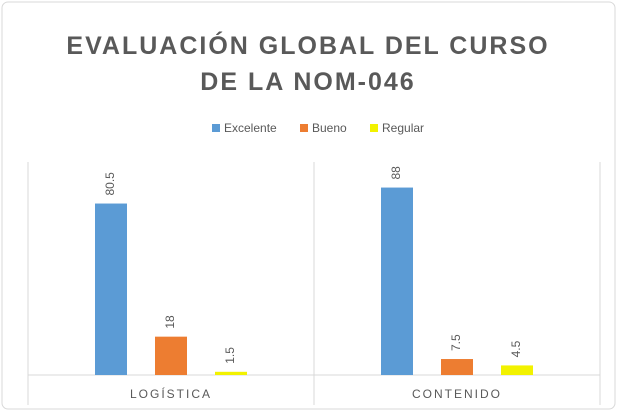 The height and width of the screenshot is (411, 617). I want to click on data-label: 7.5, so click(456, 342).